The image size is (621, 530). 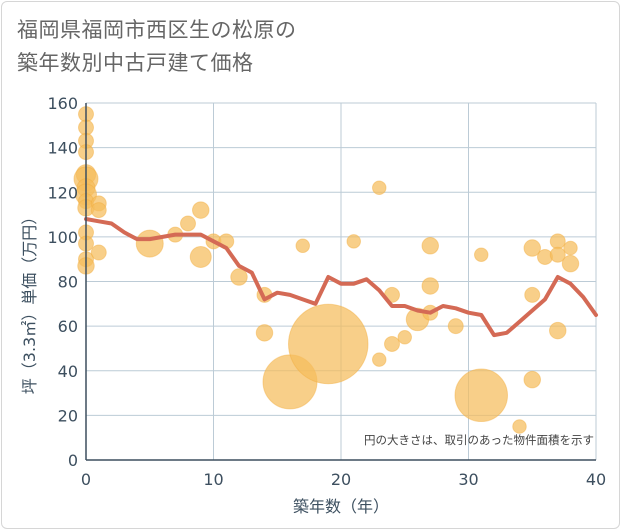 I want to click on y-tick-label-140: 140, so click(x=62, y=148).